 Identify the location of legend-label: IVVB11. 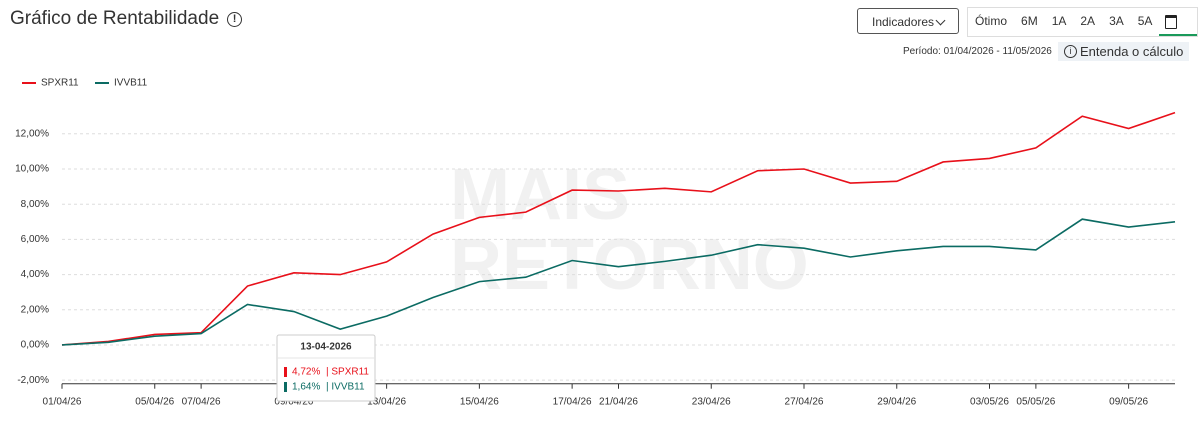
(131, 83).